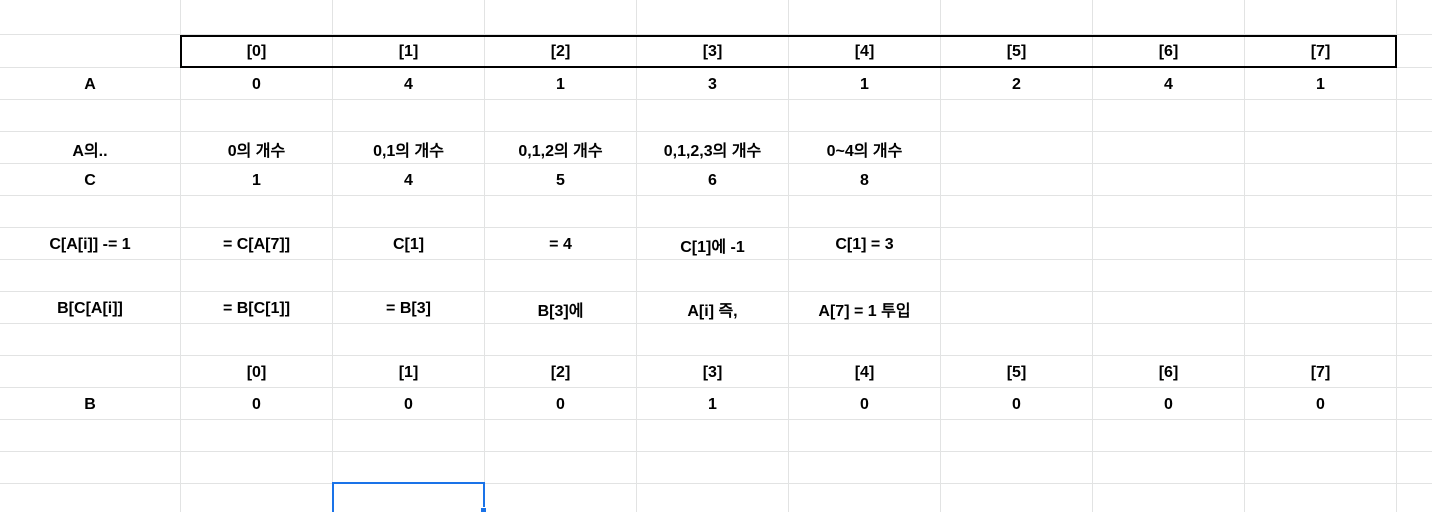 This screenshot has width=1432, height=512. I want to click on sheet-cell: B[3]에, so click(561, 308).